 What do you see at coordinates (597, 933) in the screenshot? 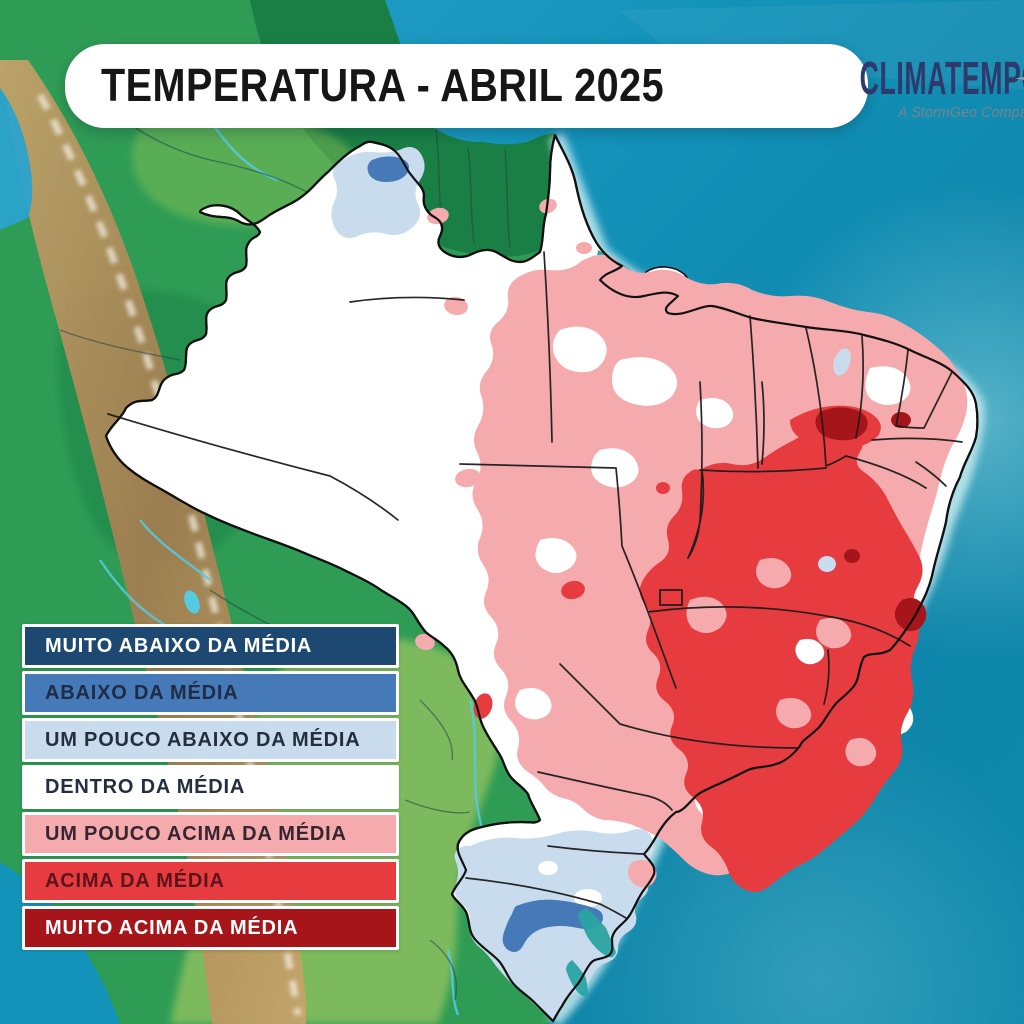
I see `lagoa-dos-patos` at bounding box center [597, 933].